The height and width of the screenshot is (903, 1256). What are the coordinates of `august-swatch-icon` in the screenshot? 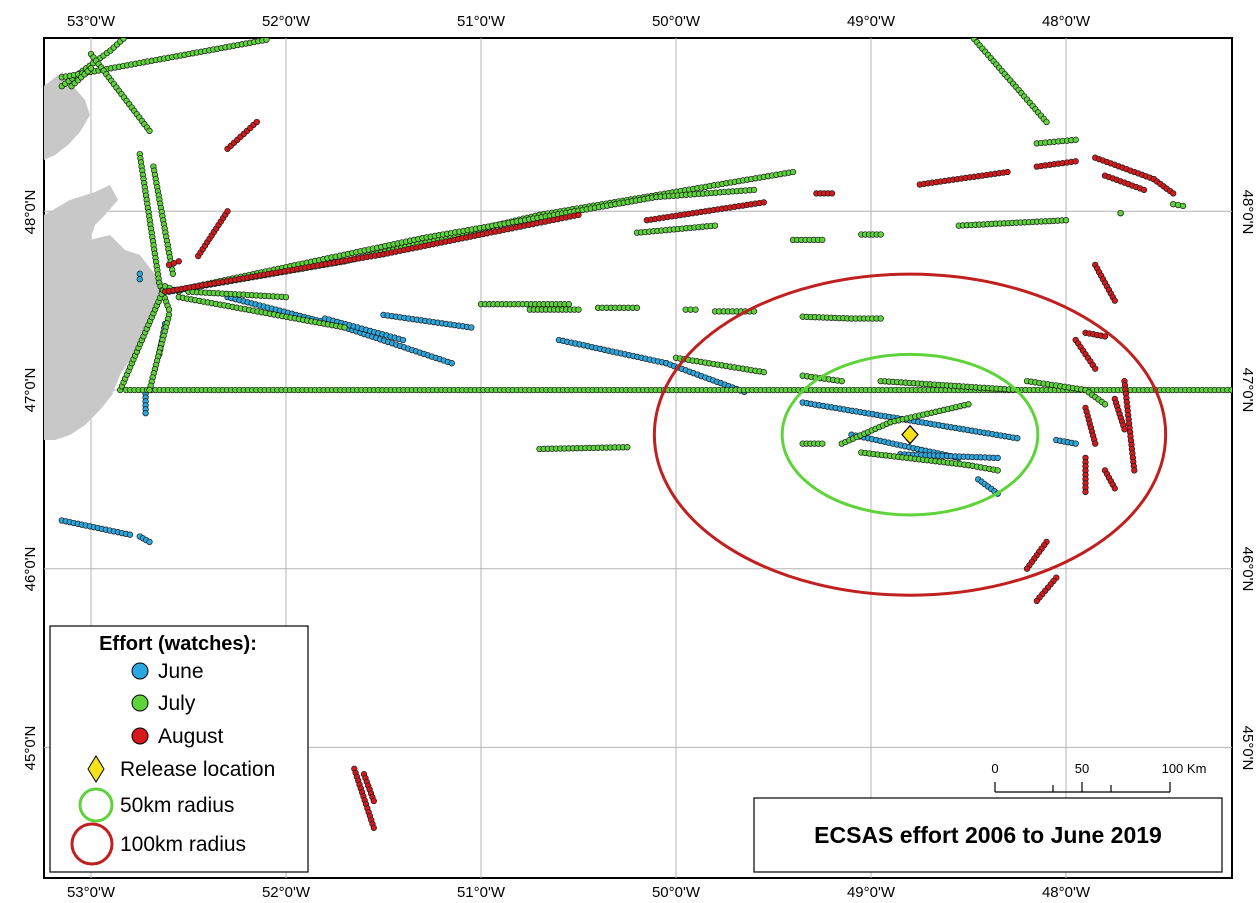 It's located at (140, 736).